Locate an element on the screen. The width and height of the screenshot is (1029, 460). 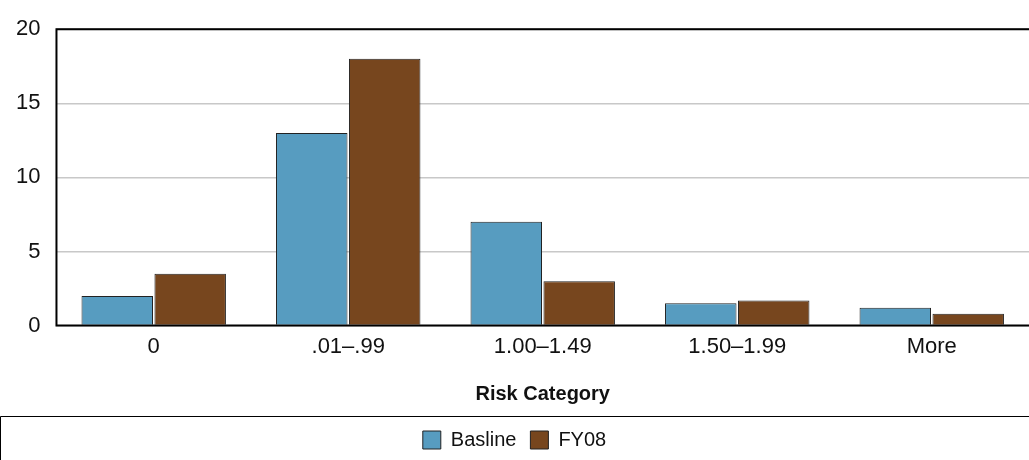
x-tick-label: 0 is located at coordinates (153, 345).